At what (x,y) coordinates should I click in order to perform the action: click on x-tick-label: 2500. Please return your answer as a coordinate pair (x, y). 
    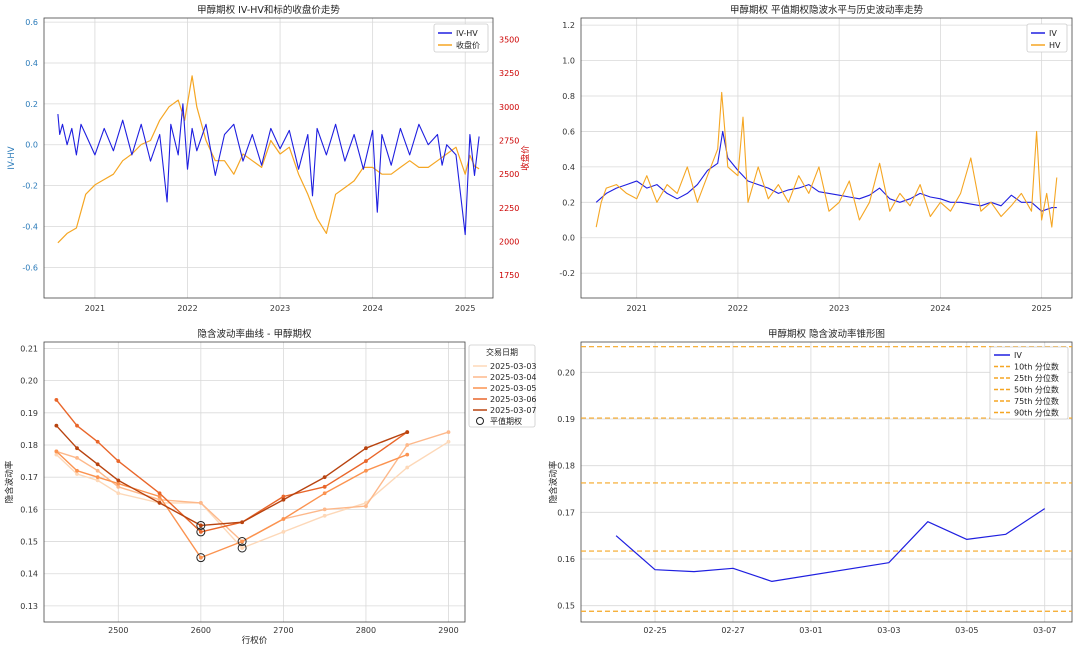
    Looking at the image, I should click on (118, 630).